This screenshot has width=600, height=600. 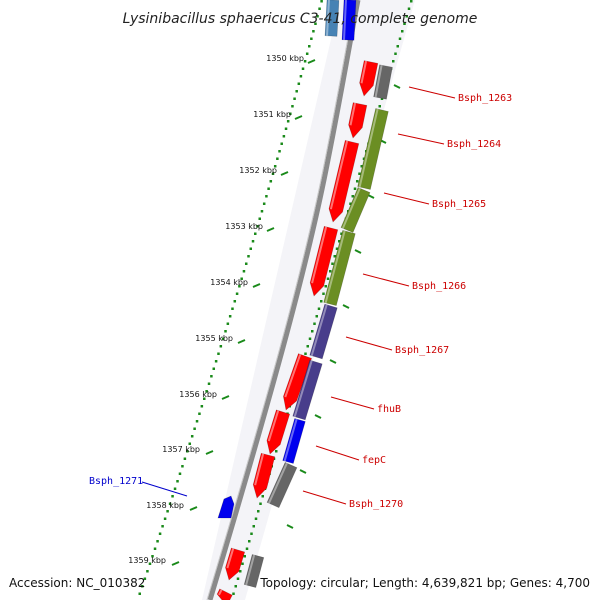 What do you see at coordinates (278, 432) in the screenshot?
I see `gene-arrow-fepc` at bounding box center [278, 432].